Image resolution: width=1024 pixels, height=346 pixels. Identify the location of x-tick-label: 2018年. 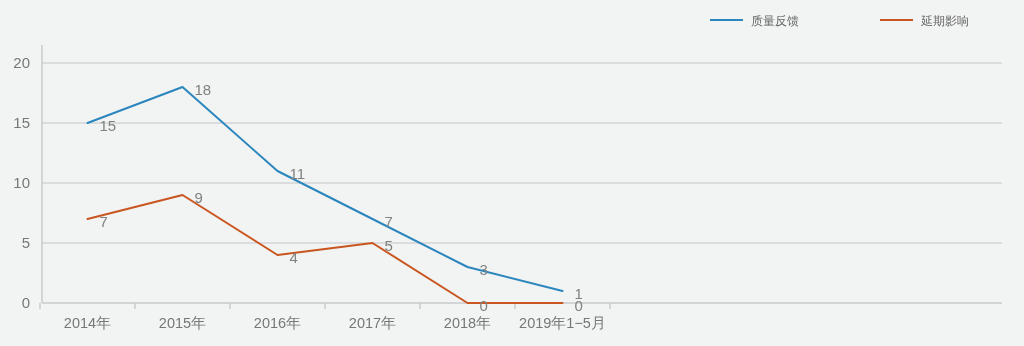
(467, 323).